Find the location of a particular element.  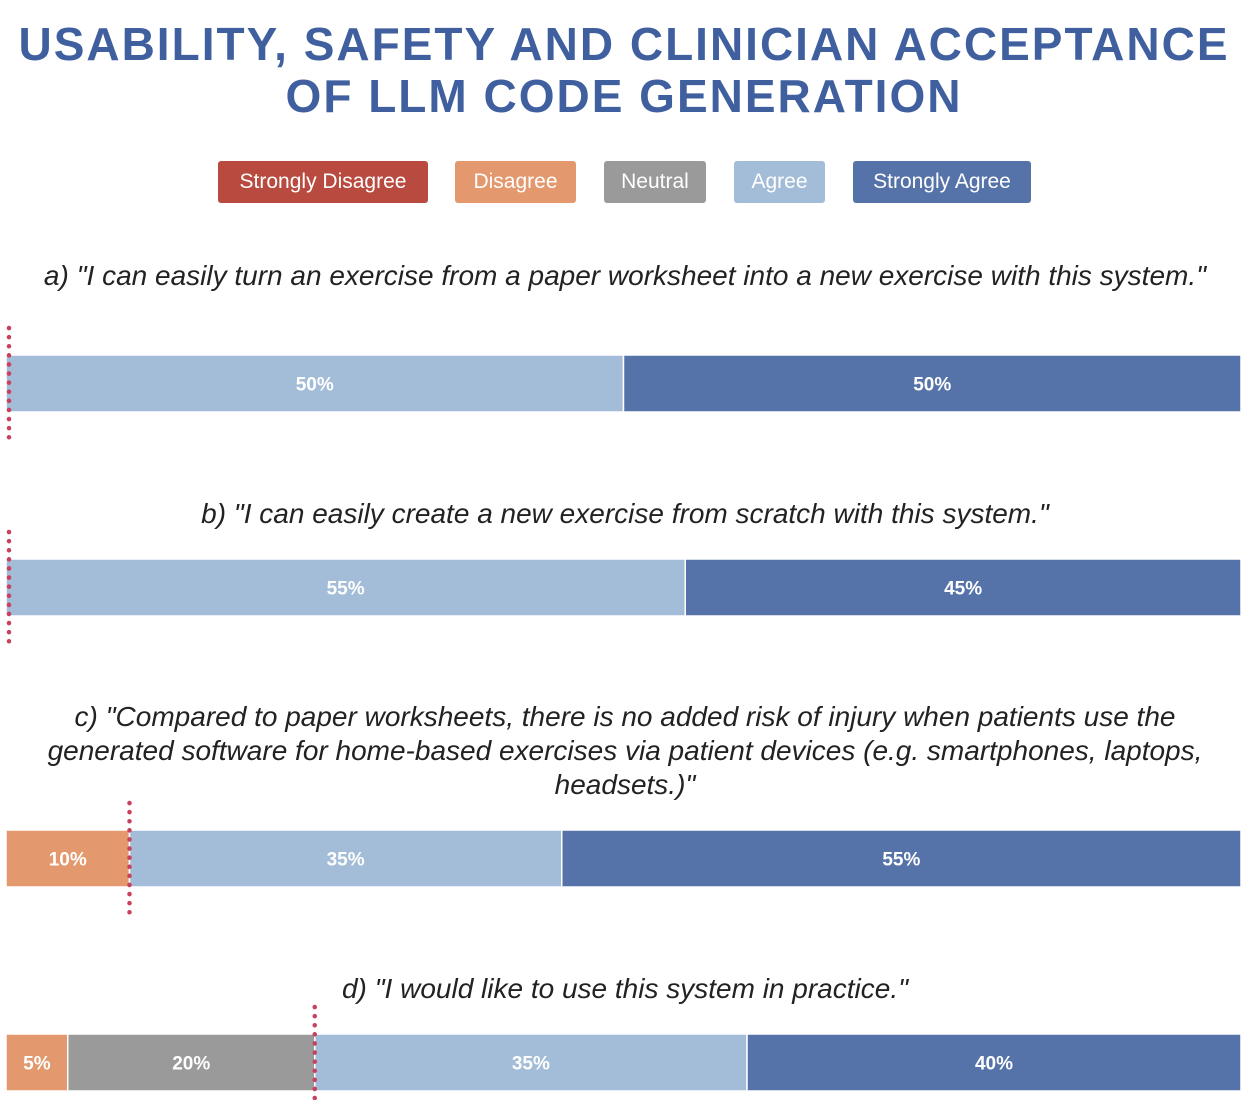

label-c-agree: 35% is located at coordinates (346, 860).